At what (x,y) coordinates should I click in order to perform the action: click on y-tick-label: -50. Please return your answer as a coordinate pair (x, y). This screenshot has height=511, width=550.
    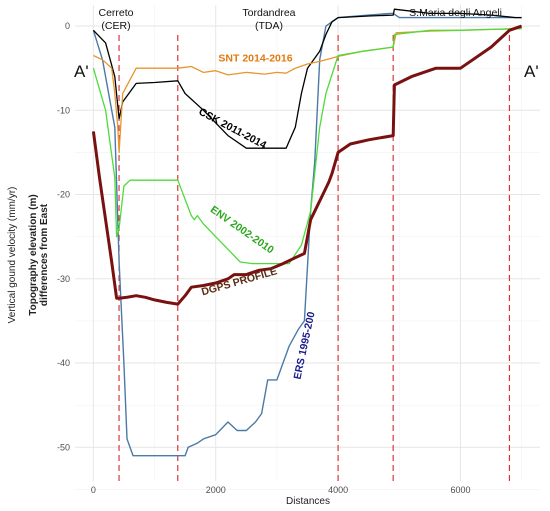
    Looking at the image, I should click on (63, 447).